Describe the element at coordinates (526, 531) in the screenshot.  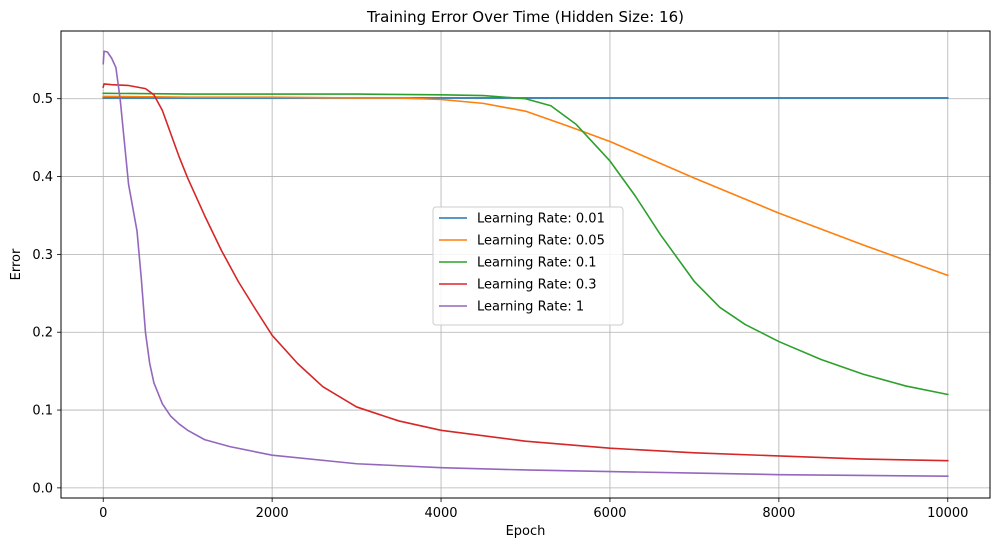
I see `x-axis-label: Epoch` at that location.